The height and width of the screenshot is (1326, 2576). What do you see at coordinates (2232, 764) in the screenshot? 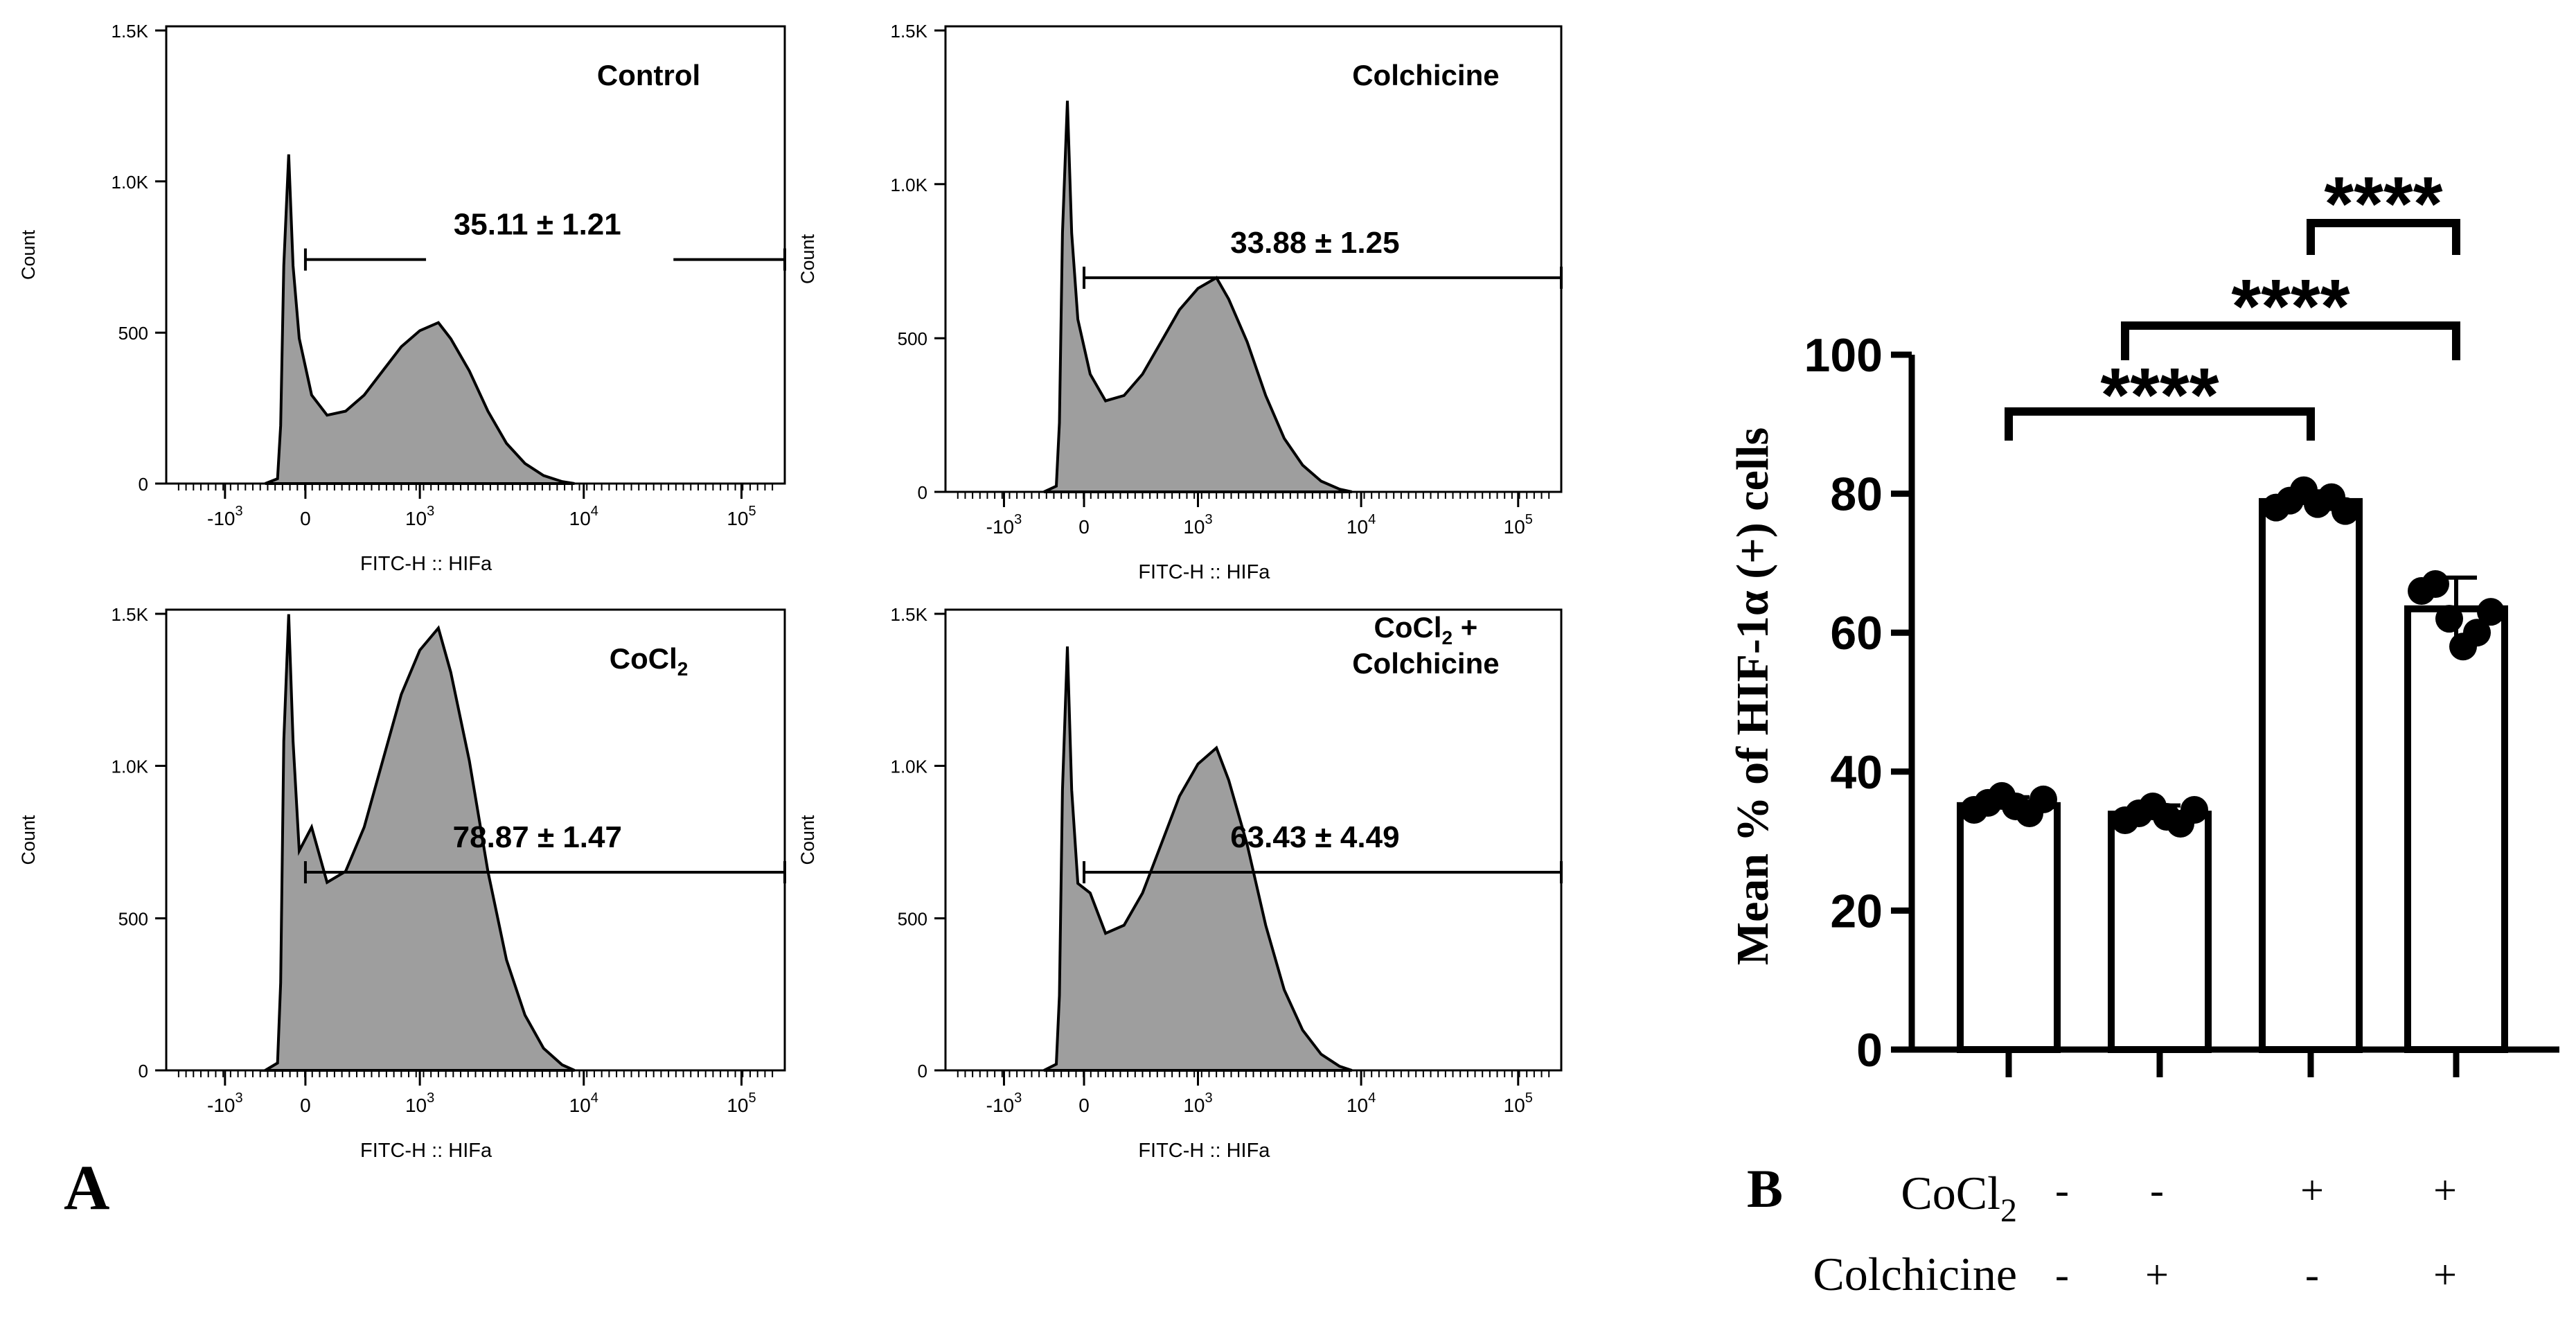
I see `bar-chart-marks` at bounding box center [2232, 764].